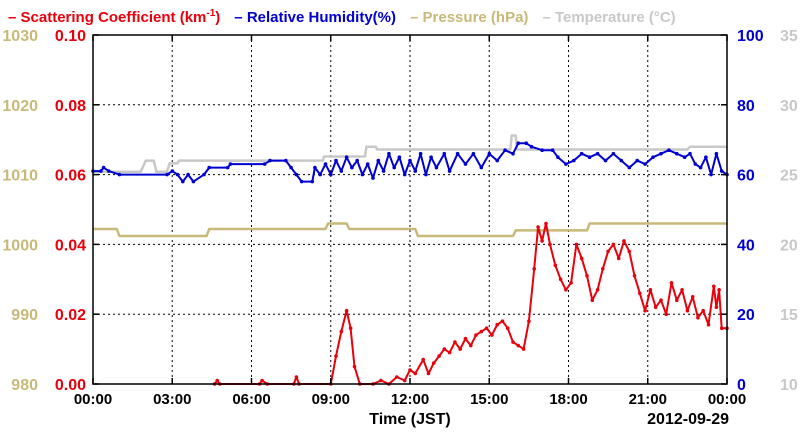  I want to click on pressure-tick-label: 1000, so click(20, 245).